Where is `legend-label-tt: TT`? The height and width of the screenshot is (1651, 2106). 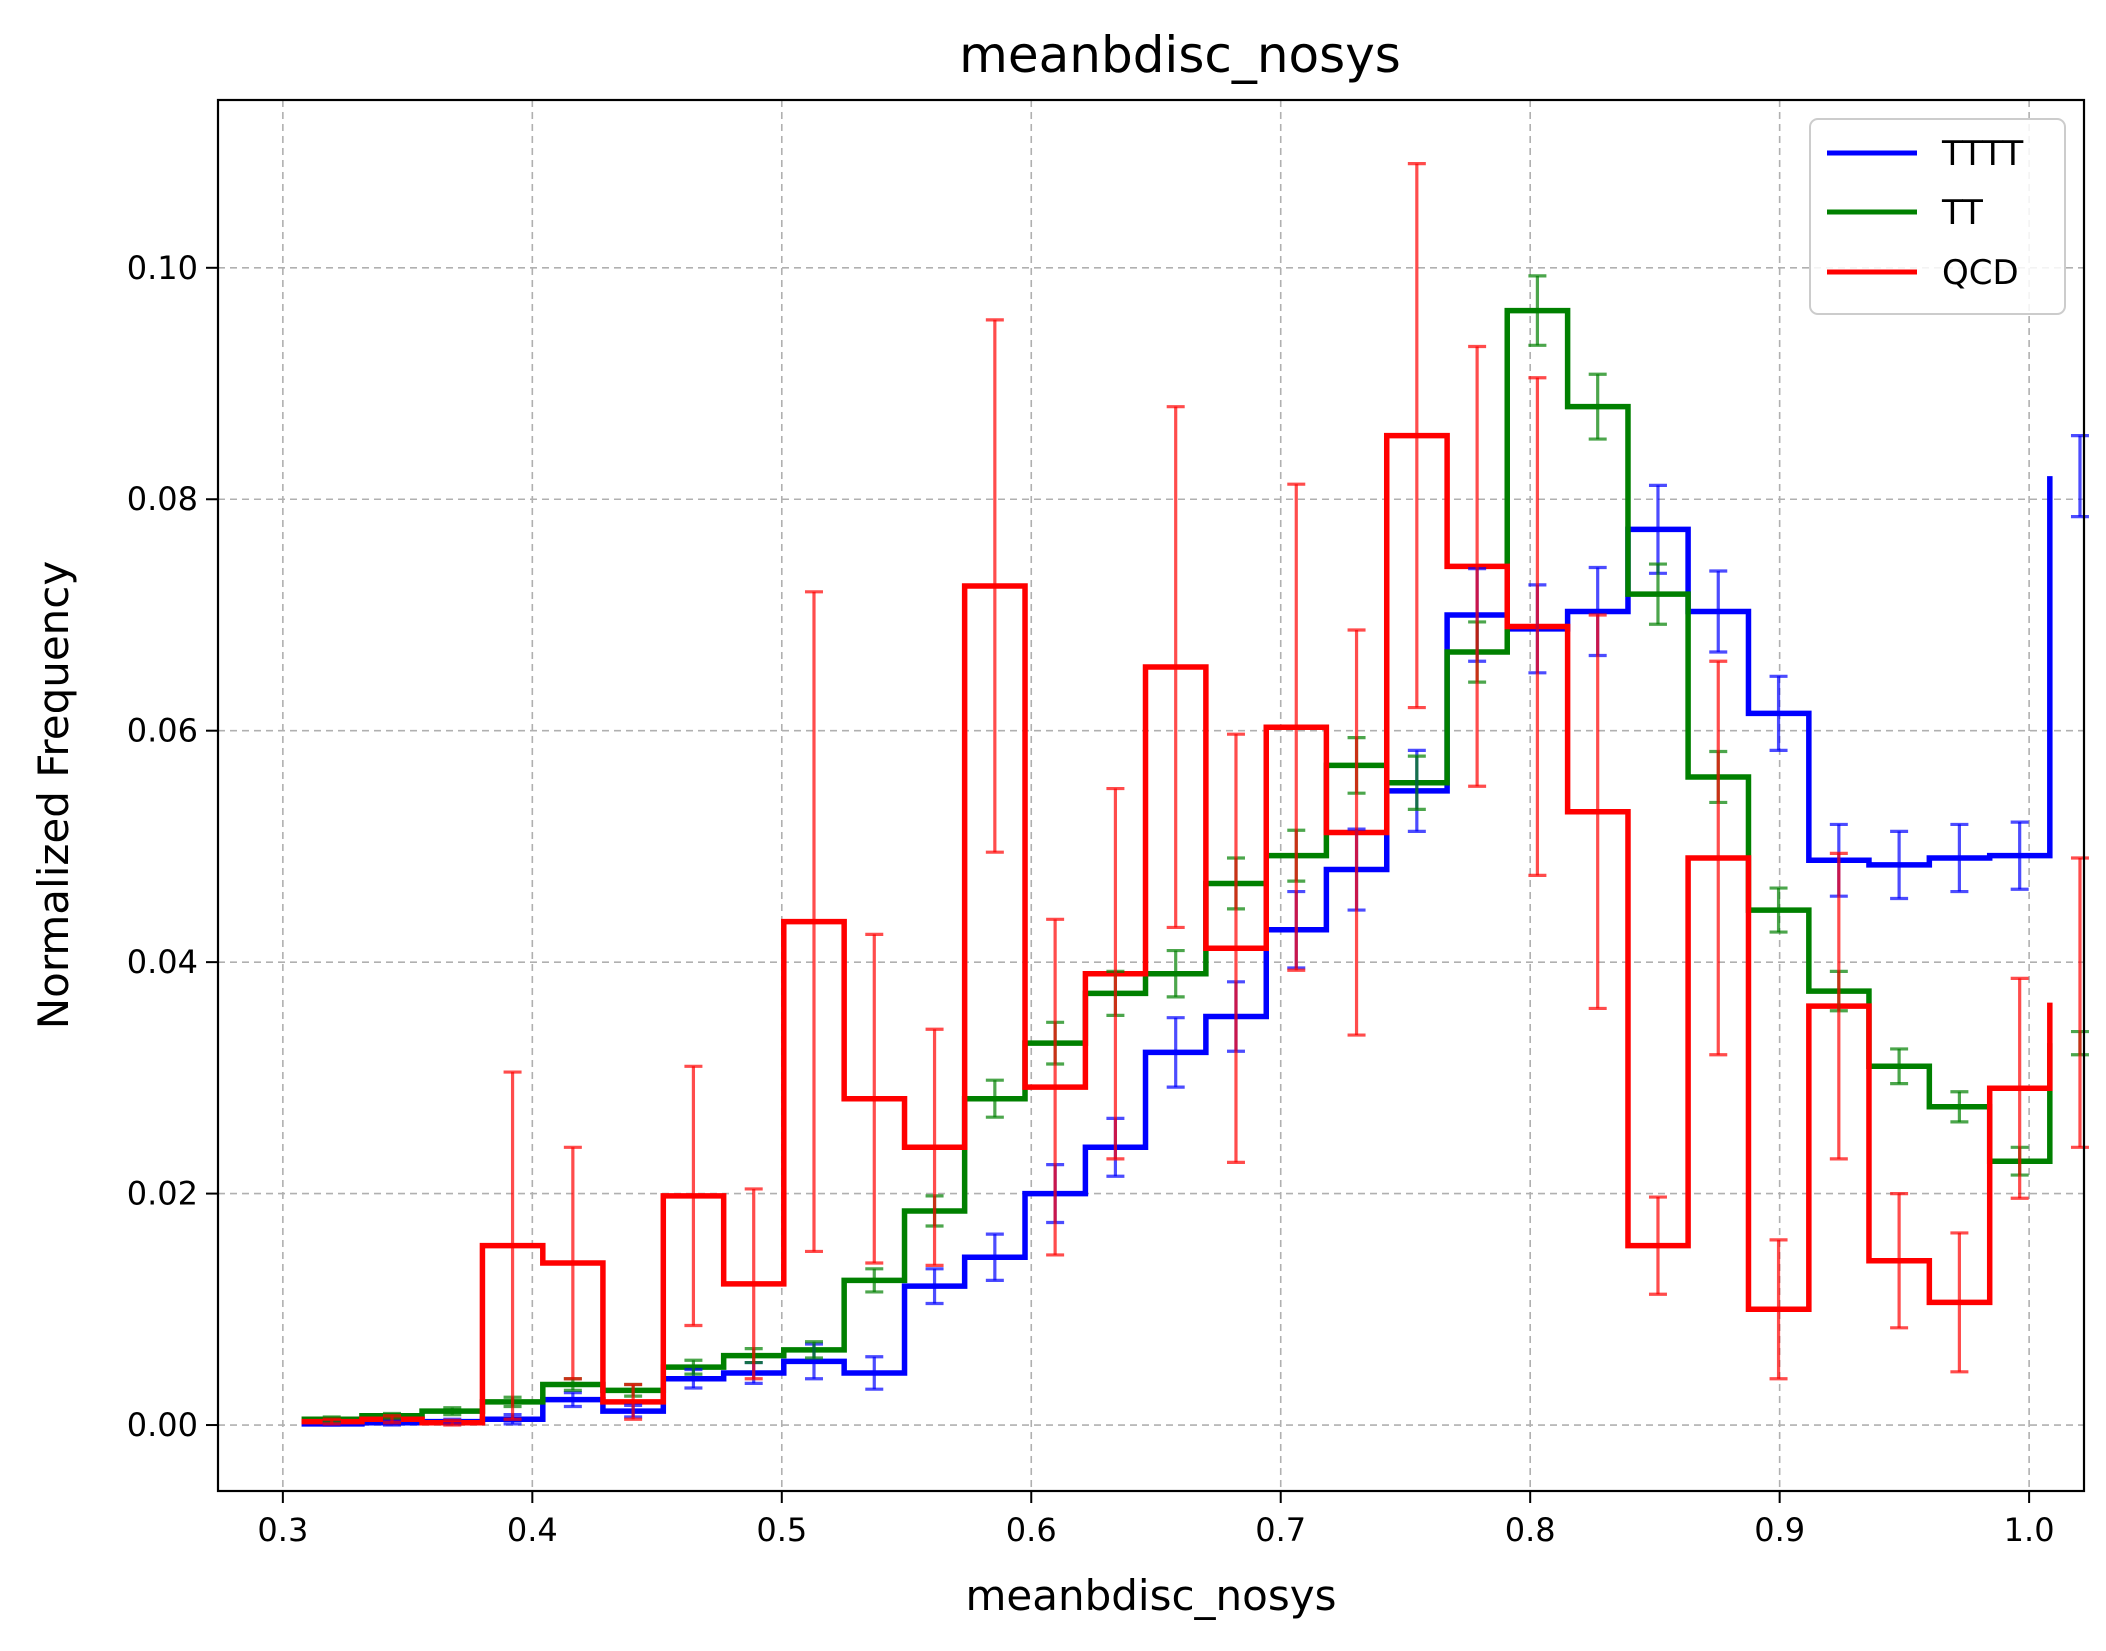 legend-label-tt: TT is located at coordinates (1962, 213).